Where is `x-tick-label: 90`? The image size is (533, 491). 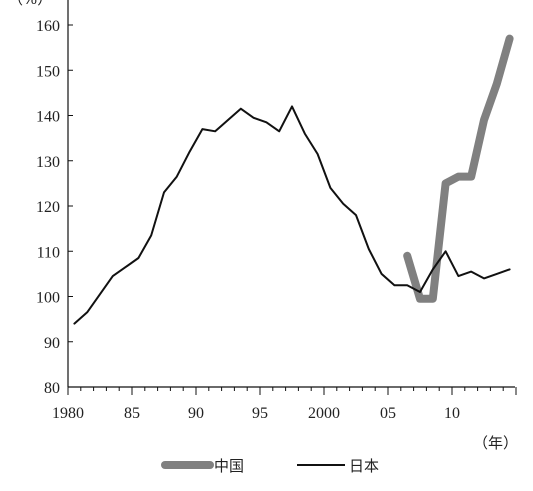 x-tick-label: 90 is located at coordinates (196, 413).